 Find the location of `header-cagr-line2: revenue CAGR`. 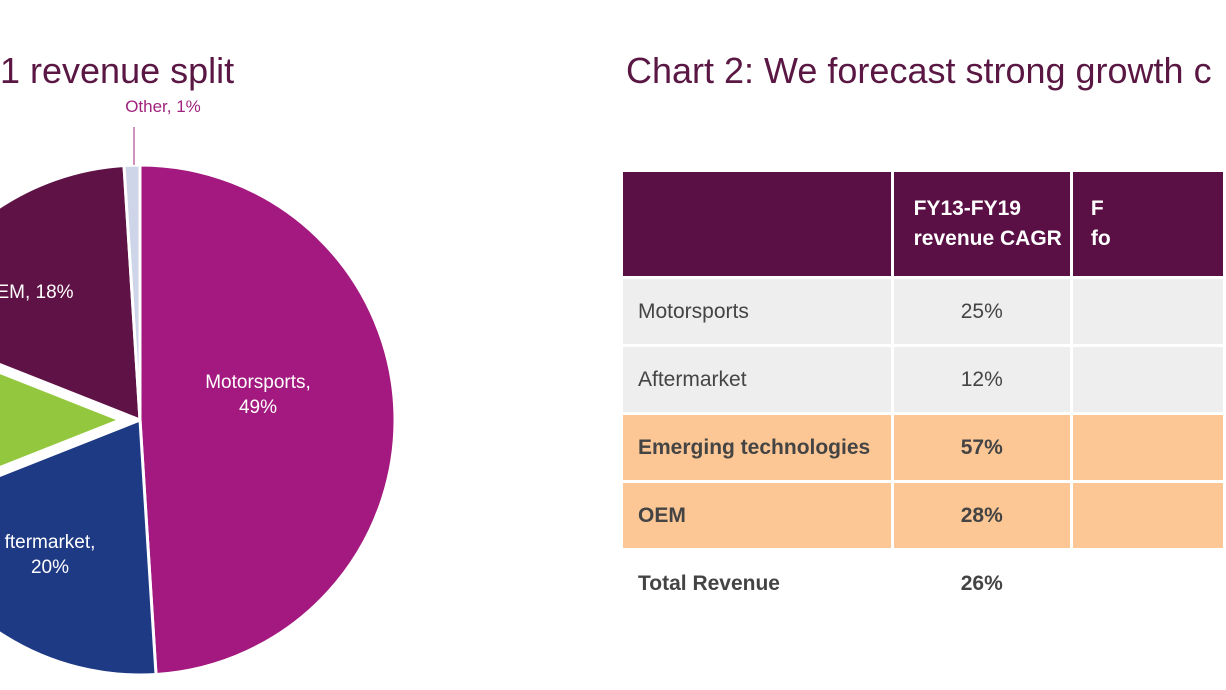

header-cagr-line2: revenue CAGR is located at coordinates (987, 238).